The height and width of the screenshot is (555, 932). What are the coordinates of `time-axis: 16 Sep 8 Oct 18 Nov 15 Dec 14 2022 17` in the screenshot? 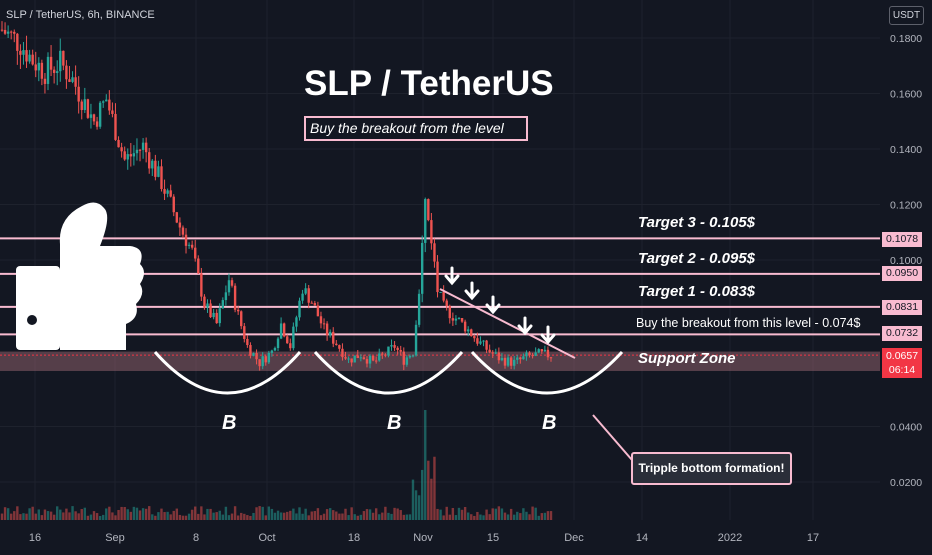 It's located at (424, 538).